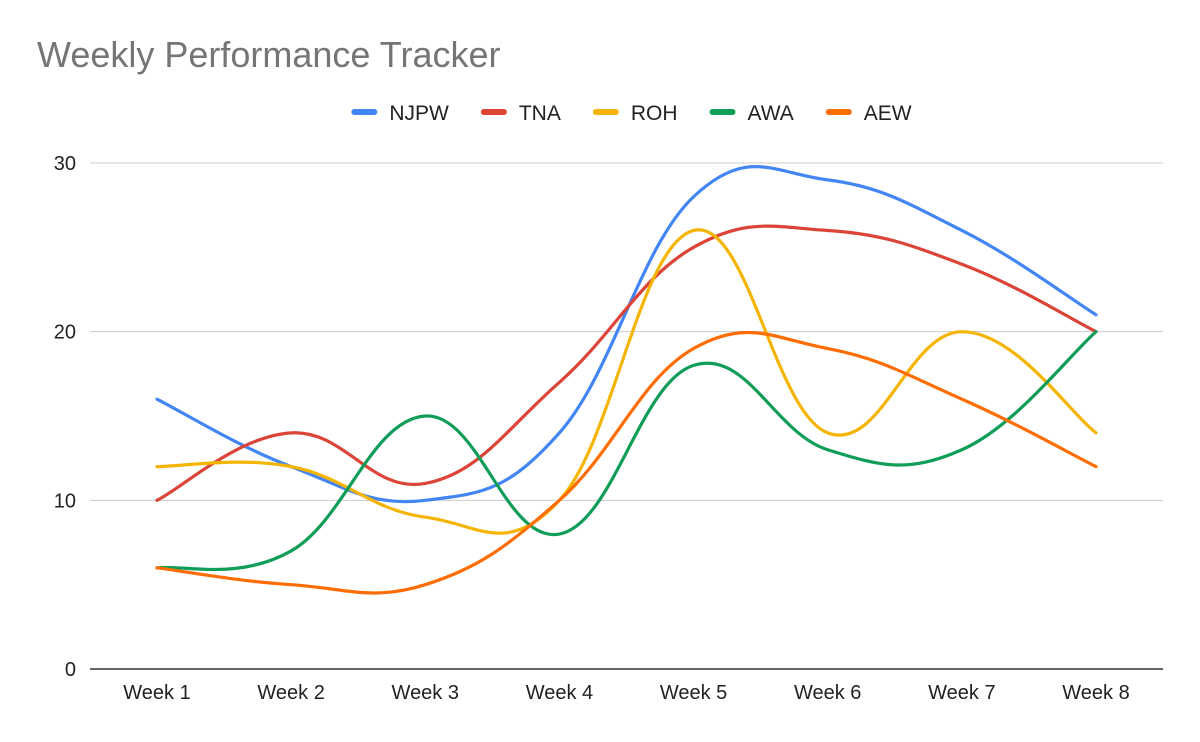 Image resolution: width=1200 pixels, height=742 pixels. I want to click on x-tick-label: Week 2, so click(290, 693).